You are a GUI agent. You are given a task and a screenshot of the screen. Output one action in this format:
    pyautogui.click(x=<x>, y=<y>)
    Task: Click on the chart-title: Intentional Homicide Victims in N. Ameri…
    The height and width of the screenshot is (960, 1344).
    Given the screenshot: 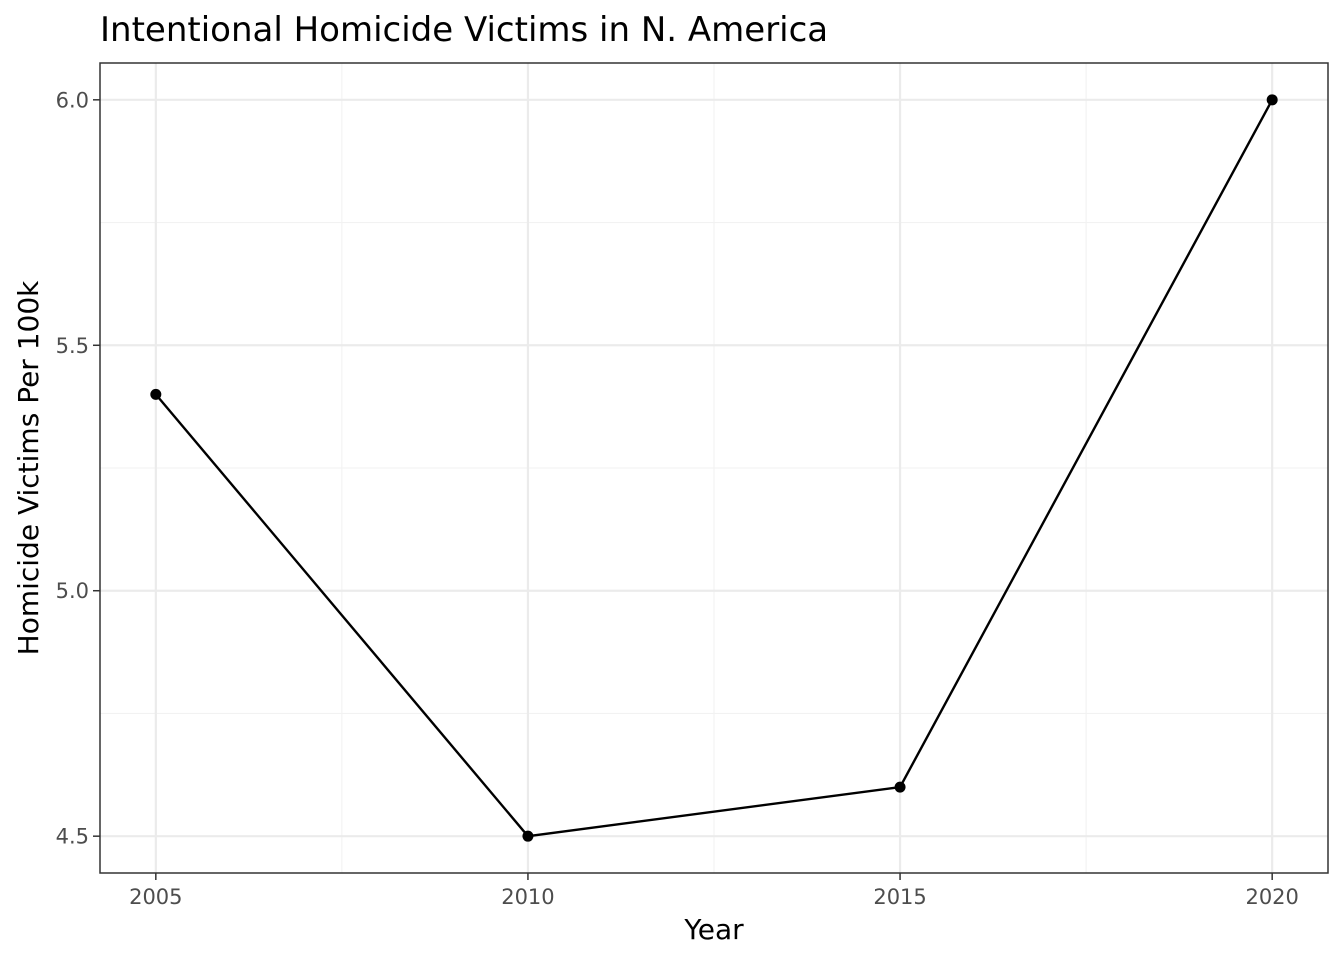 What is the action you would take?
    pyautogui.click(x=464, y=30)
    